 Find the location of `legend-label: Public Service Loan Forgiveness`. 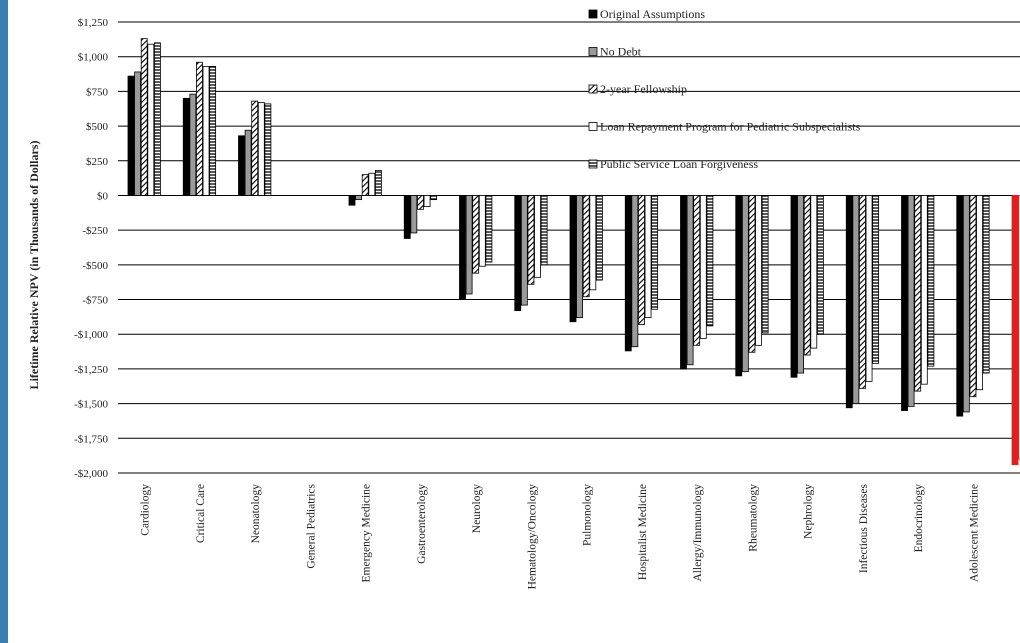

legend-label: Public Service Loan Forgiveness is located at coordinates (679, 164).